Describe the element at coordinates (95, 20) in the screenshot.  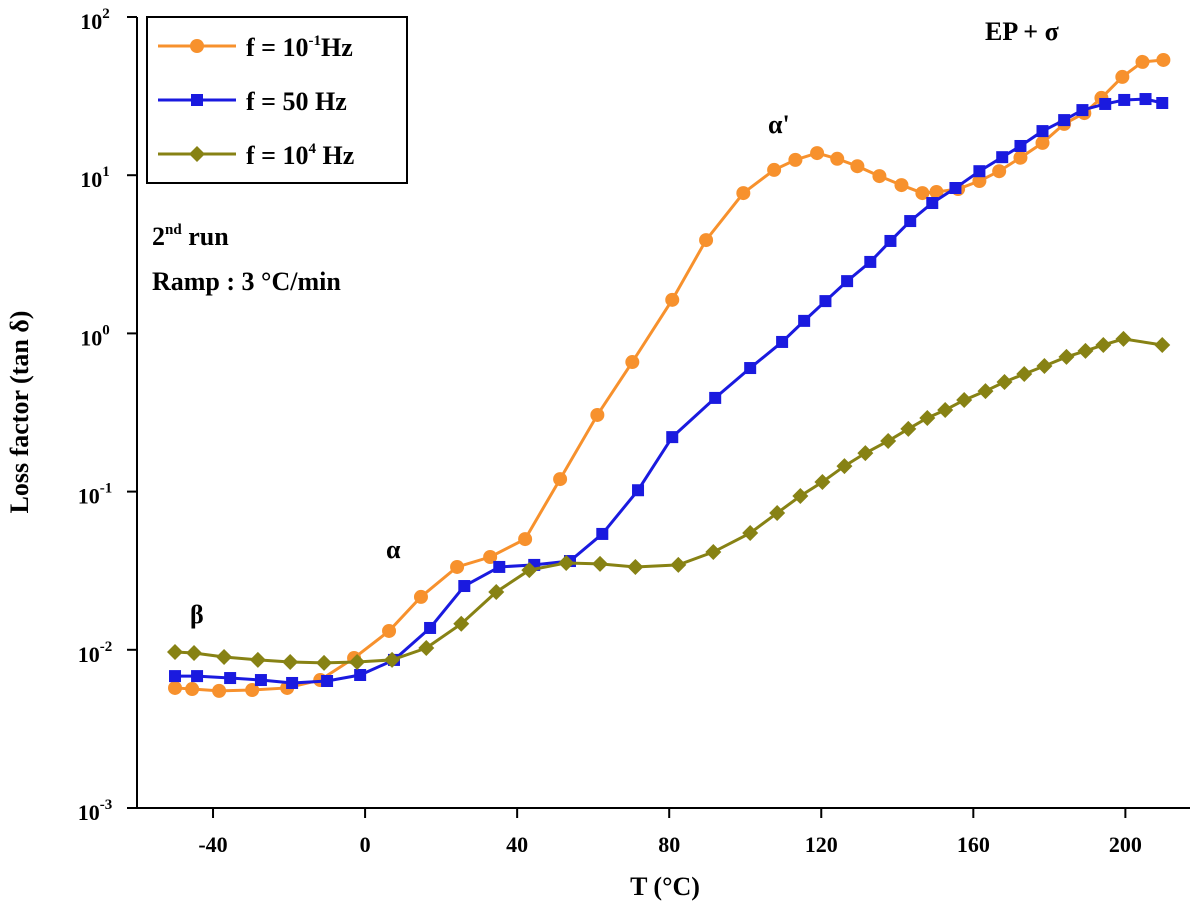
I see `y-tick-label: 102​` at that location.